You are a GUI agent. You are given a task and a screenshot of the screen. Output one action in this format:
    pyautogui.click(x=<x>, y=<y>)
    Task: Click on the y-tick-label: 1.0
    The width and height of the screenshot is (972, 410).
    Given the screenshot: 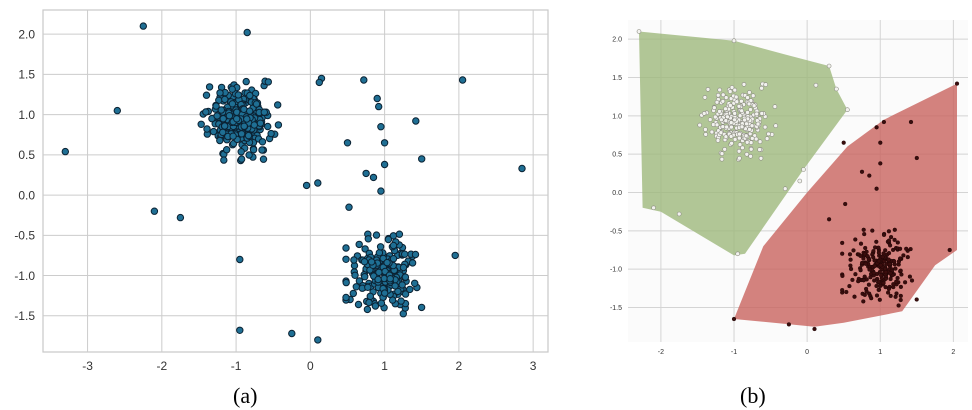 What is the action you would take?
    pyautogui.click(x=617, y=116)
    